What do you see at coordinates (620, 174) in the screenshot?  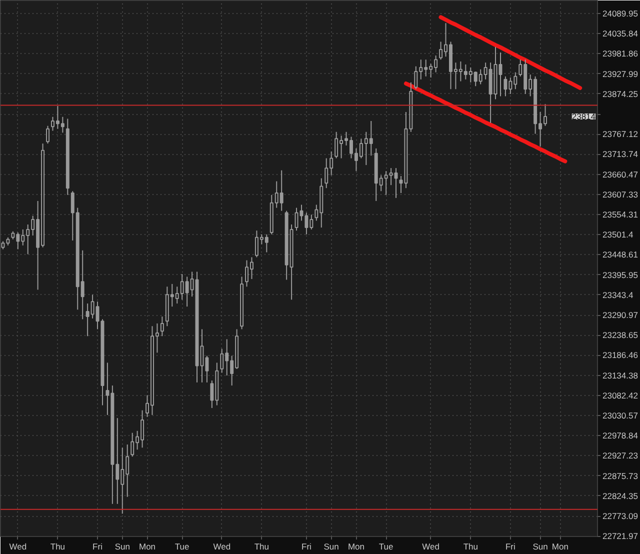 I see `y-tick-label: 23660.47` at bounding box center [620, 174].